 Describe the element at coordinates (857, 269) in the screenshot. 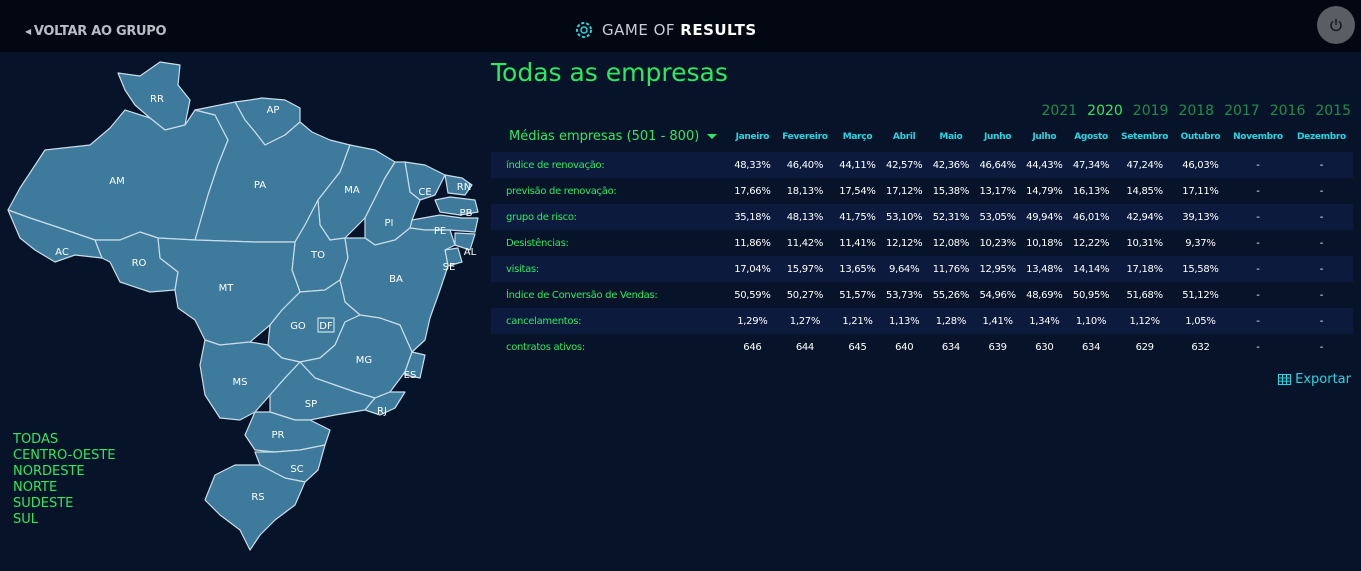

I see `table-cell: 13,65%` at that location.